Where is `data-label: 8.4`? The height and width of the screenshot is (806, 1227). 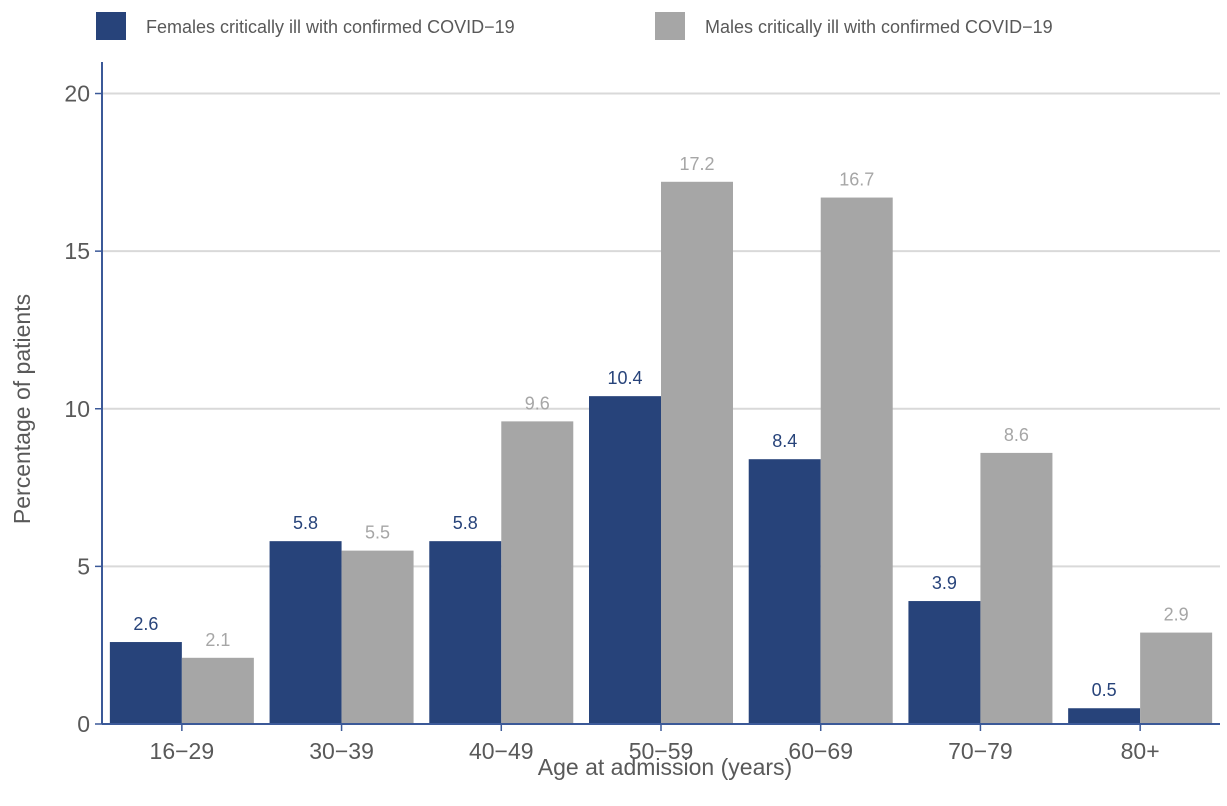 data-label: 8.4 is located at coordinates (784, 441).